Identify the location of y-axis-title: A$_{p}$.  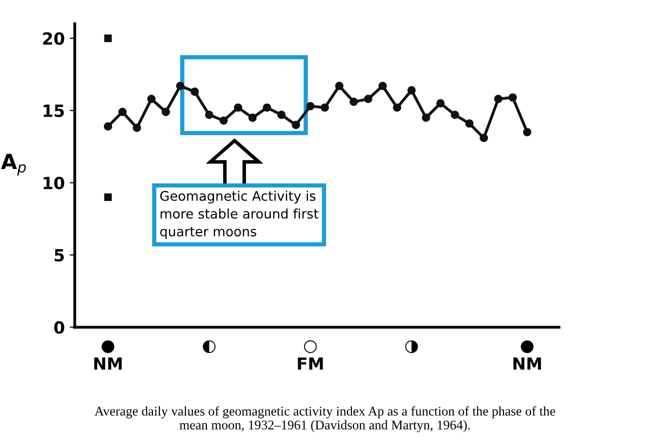
(13, 165).